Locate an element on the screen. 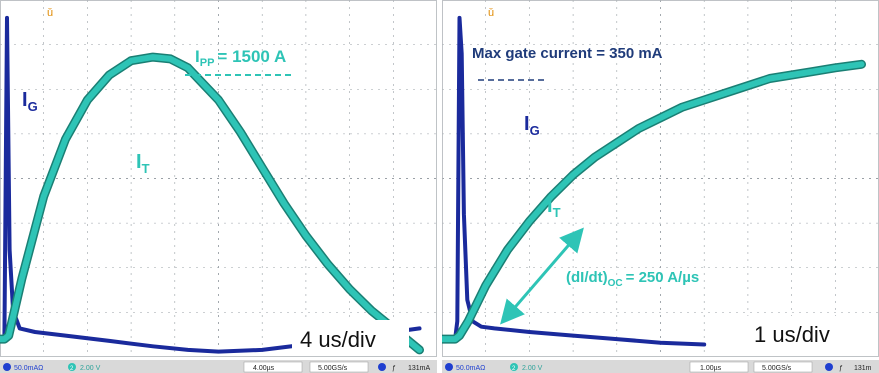 This screenshot has width=879, height=373. trigger-level: 131mA is located at coordinates (419, 368).